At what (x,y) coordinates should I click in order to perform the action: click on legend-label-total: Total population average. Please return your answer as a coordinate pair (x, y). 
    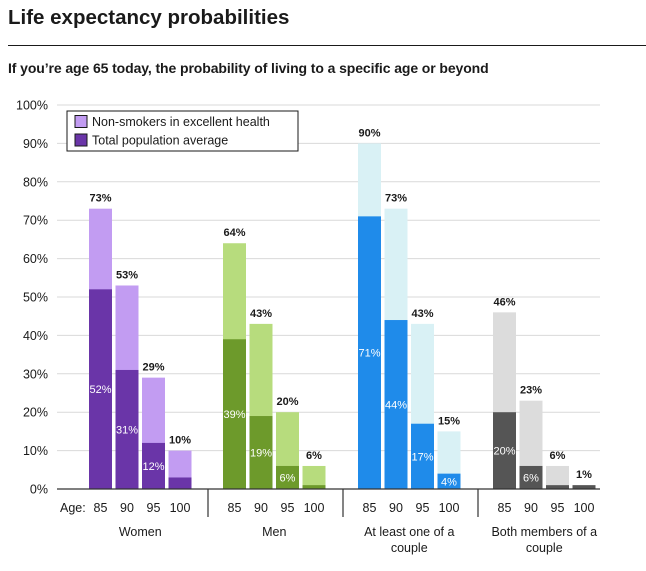
    Looking at the image, I should click on (160, 141).